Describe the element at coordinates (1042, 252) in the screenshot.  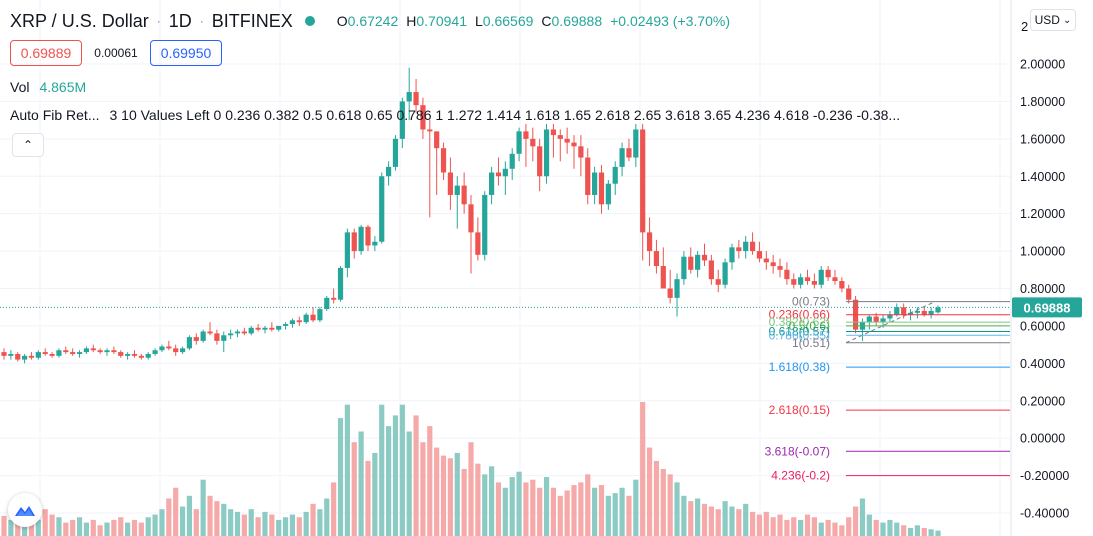
I see `y-axis-tick-label: 1.00000` at that location.